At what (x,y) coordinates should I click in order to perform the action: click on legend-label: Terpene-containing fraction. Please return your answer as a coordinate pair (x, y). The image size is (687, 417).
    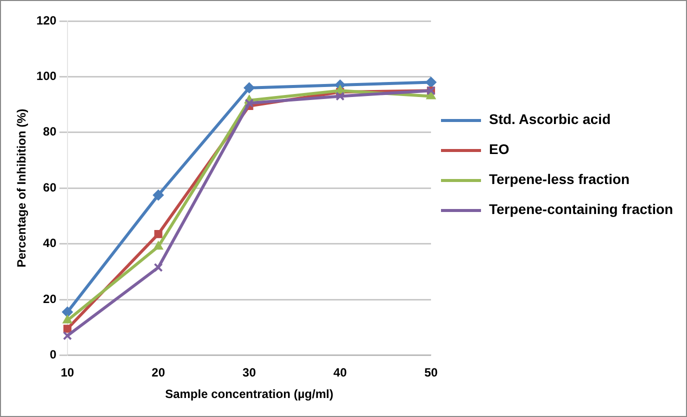
    Looking at the image, I should click on (581, 209).